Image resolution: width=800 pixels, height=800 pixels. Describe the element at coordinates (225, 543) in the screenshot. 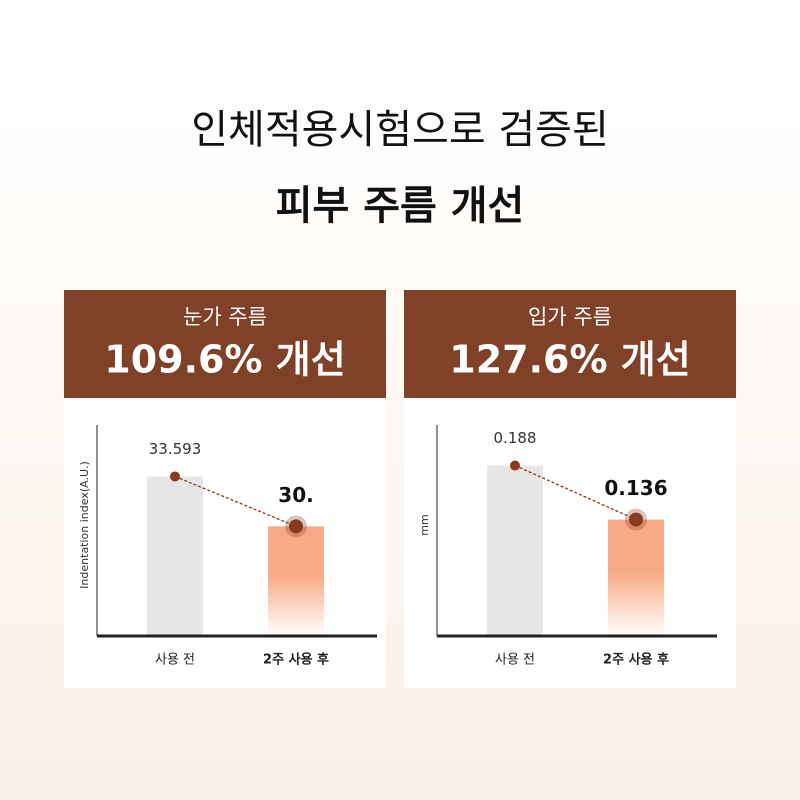

I see `panel-body` at that location.